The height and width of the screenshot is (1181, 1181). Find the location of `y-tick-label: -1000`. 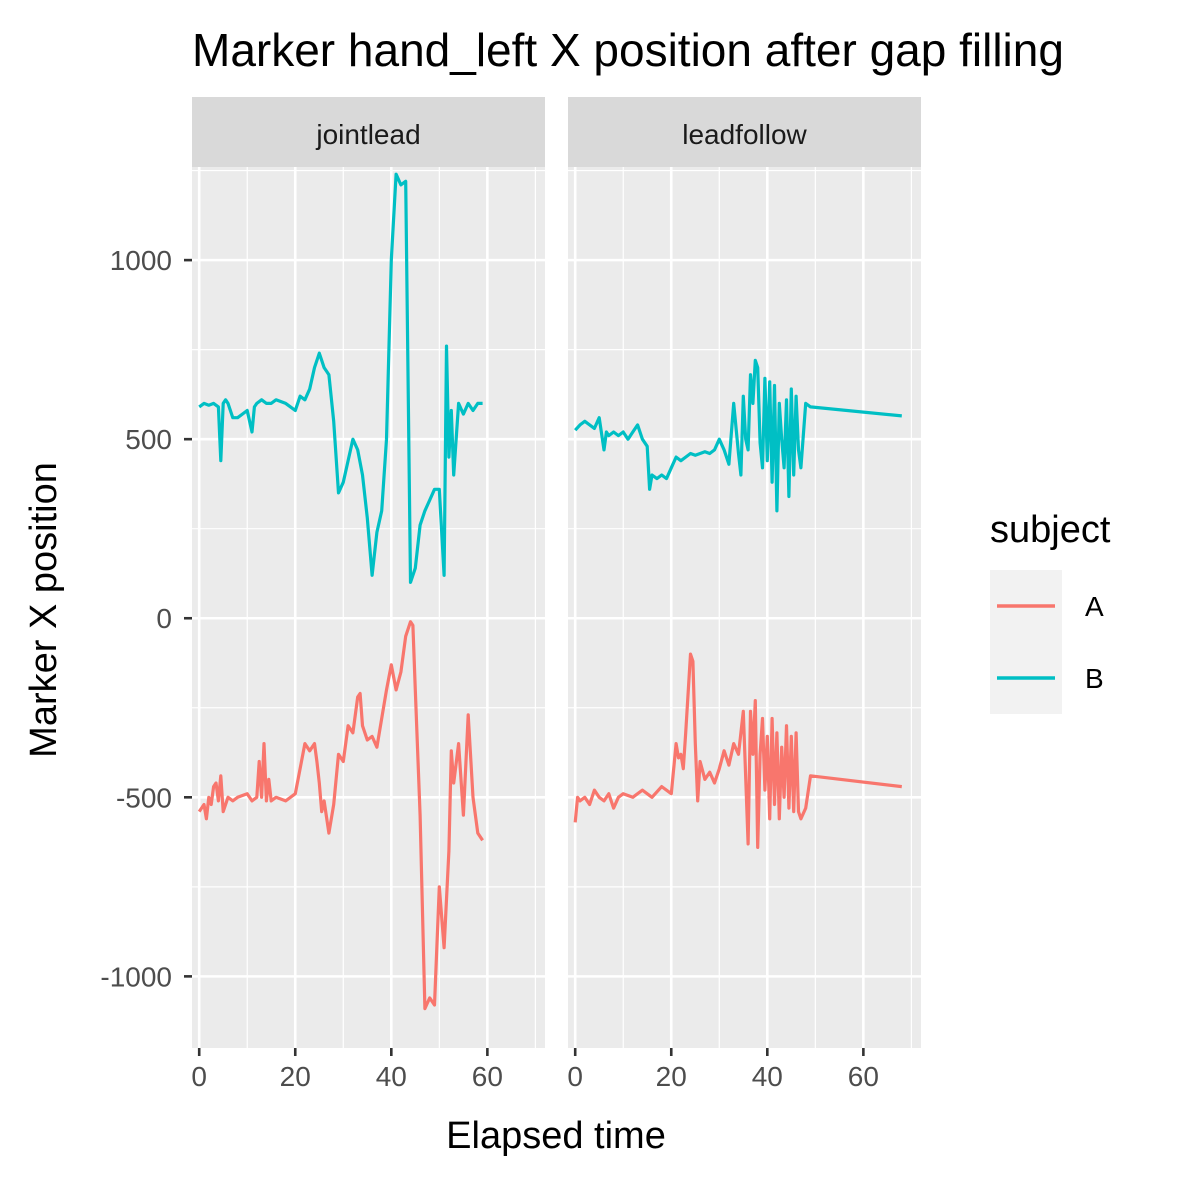

y-tick-label: -1000 is located at coordinates (136, 976).